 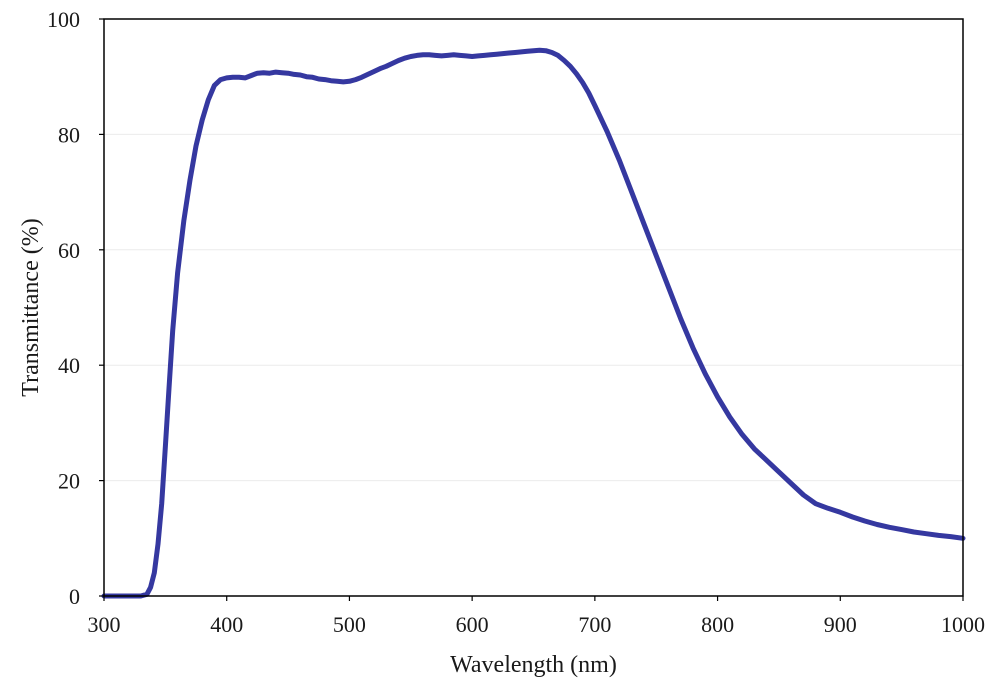 What do you see at coordinates (963, 624) in the screenshot?
I see `x-tick-label-1000: 1000` at bounding box center [963, 624].